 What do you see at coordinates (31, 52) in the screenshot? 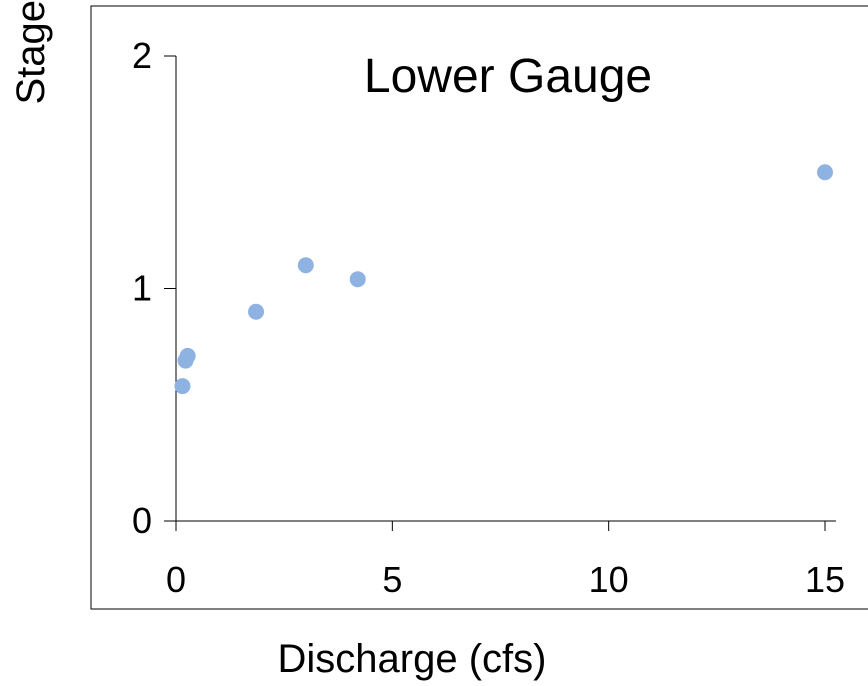
I see `y-axis-title: Stage` at bounding box center [31, 52].